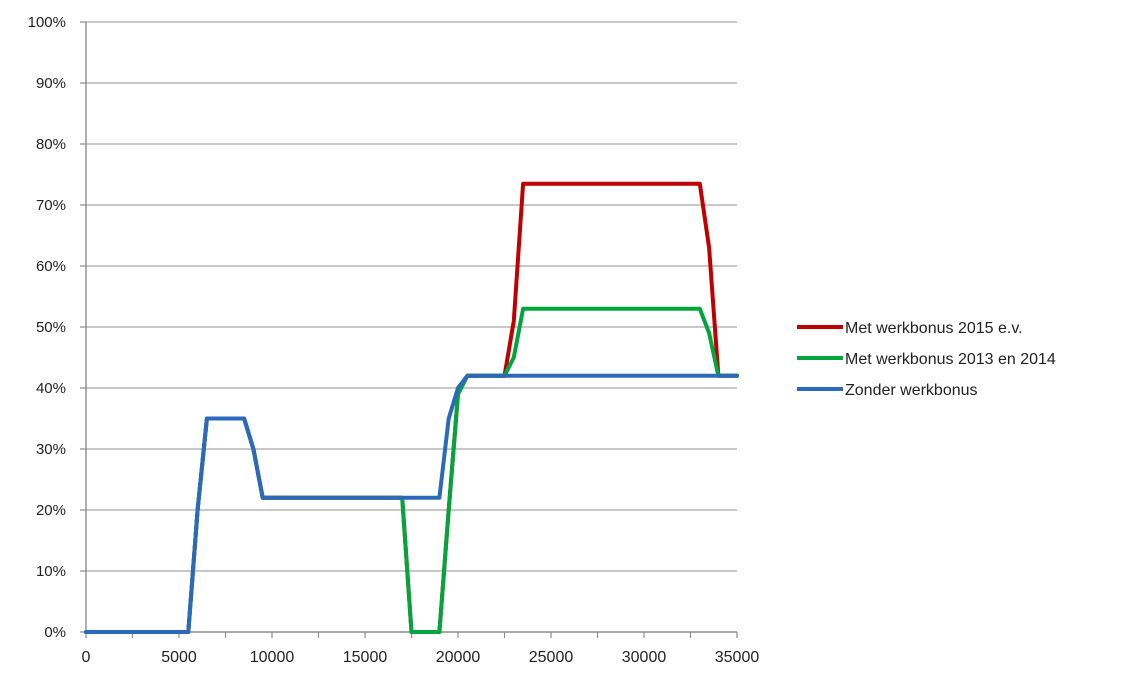 The height and width of the screenshot is (676, 1142). What do you see at coordinates (934, 328) in the screenshot?
I see `legend-label-1: Met werkbonus 2015 e.v.` at bounding box center [934, 328].